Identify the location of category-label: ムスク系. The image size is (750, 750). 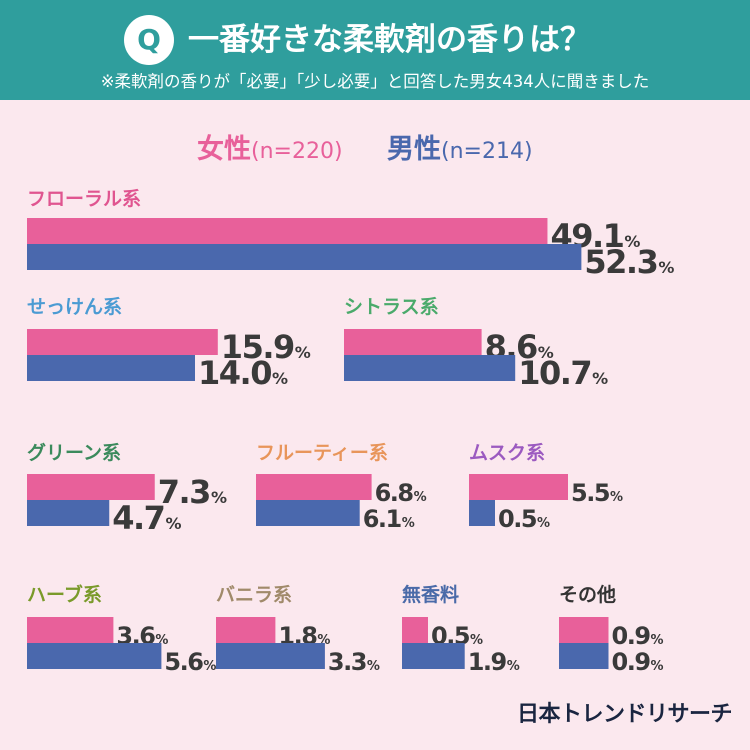
(507, 453).